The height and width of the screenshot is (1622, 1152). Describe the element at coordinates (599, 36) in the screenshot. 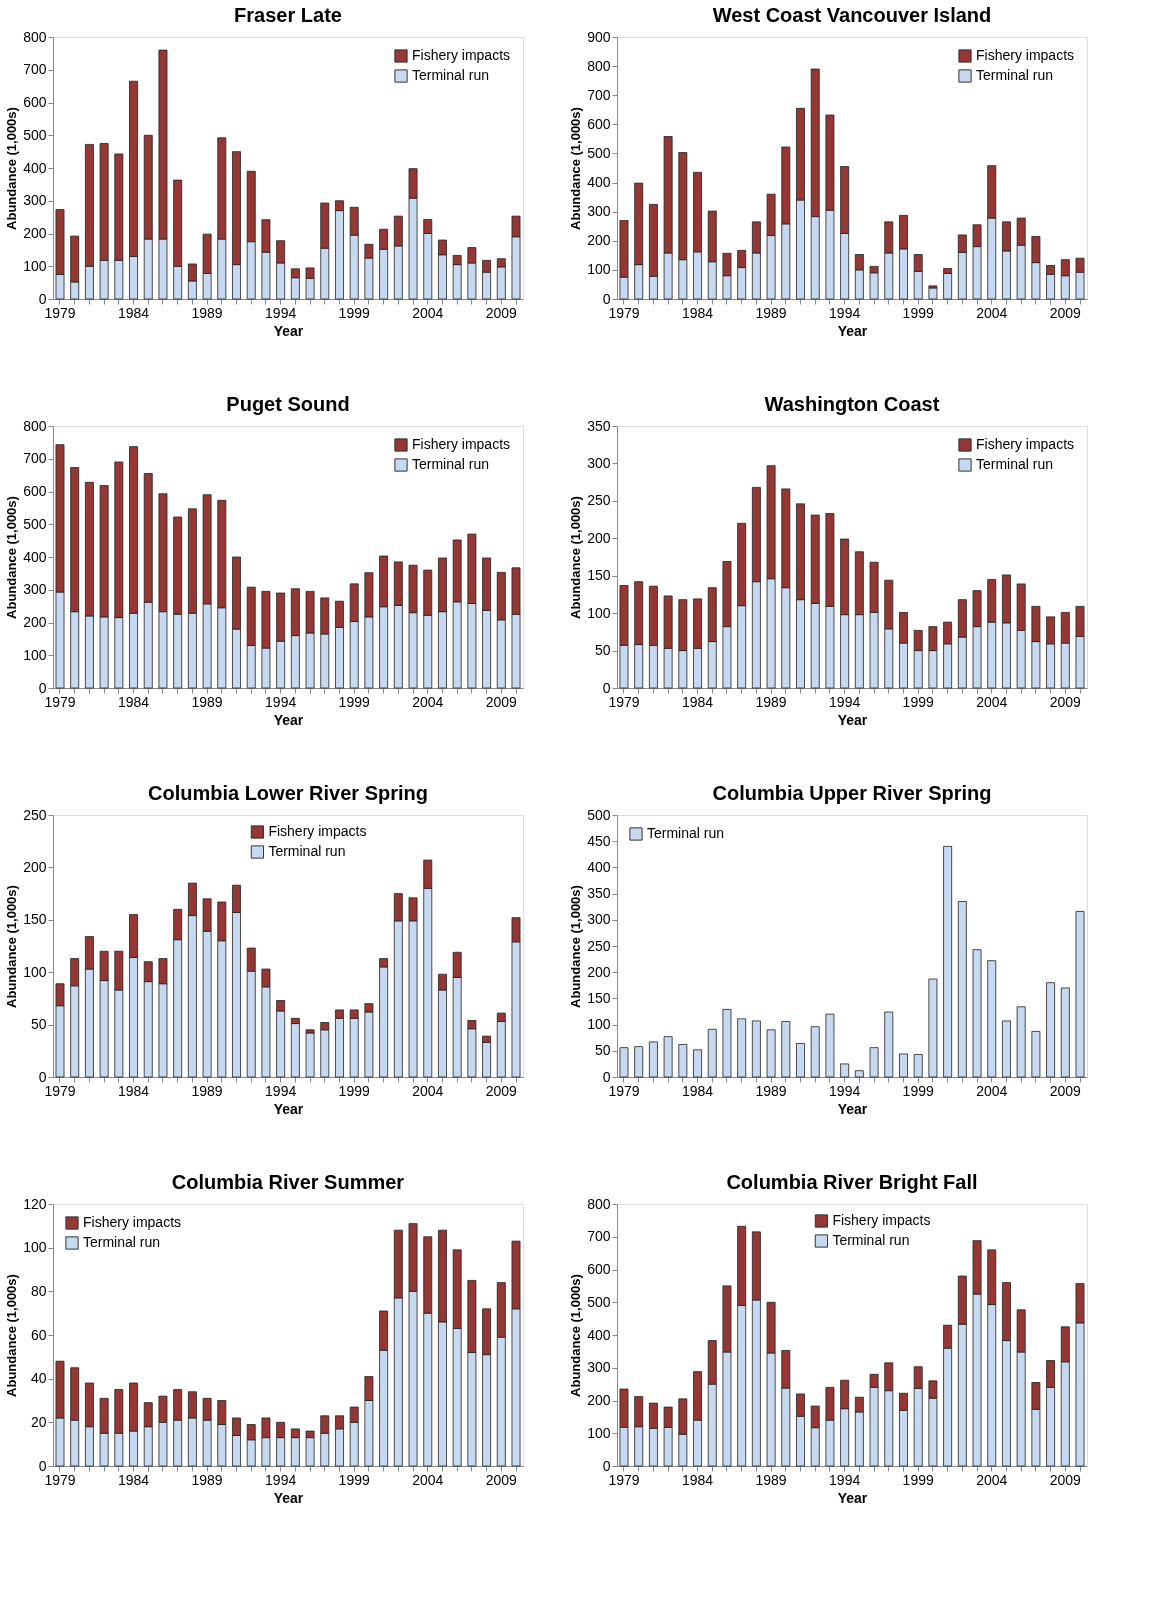

I see `y-tick-label: 900` at that location.